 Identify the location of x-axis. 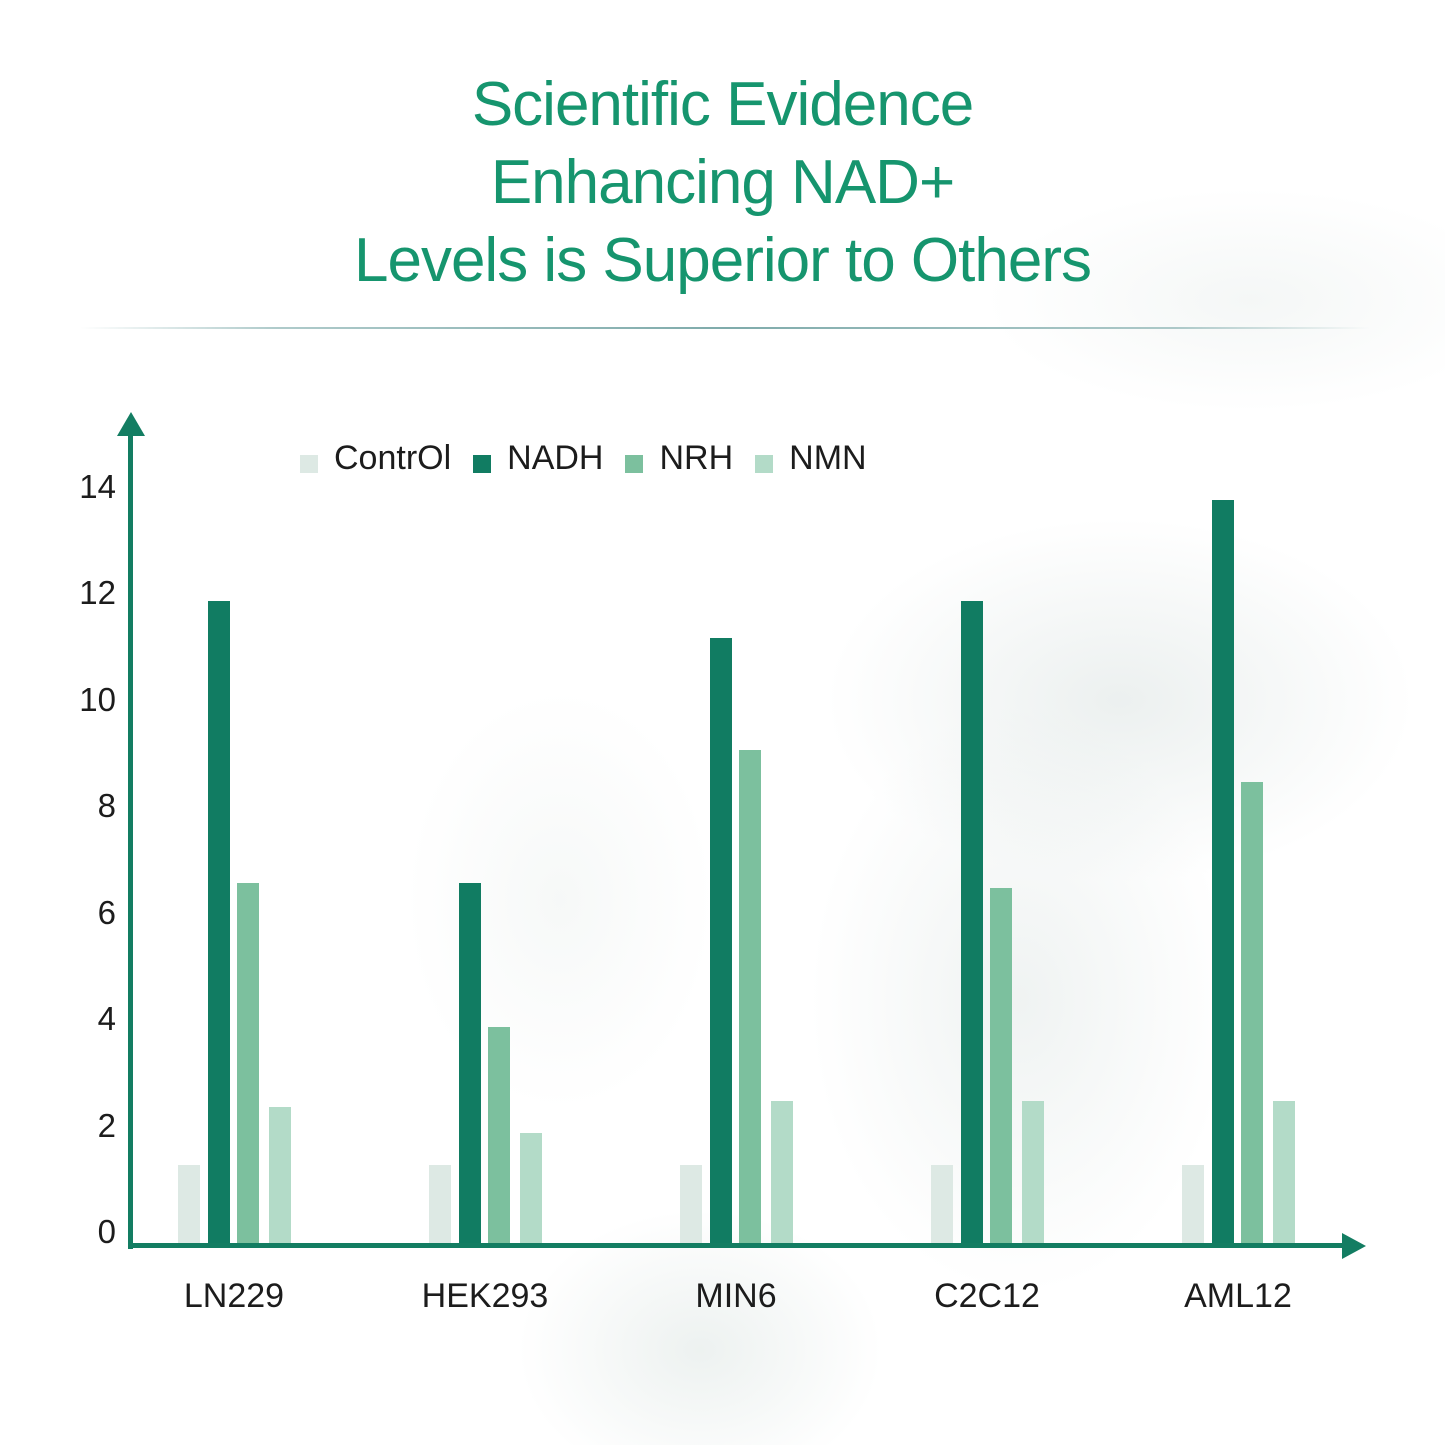
(737, 1245).